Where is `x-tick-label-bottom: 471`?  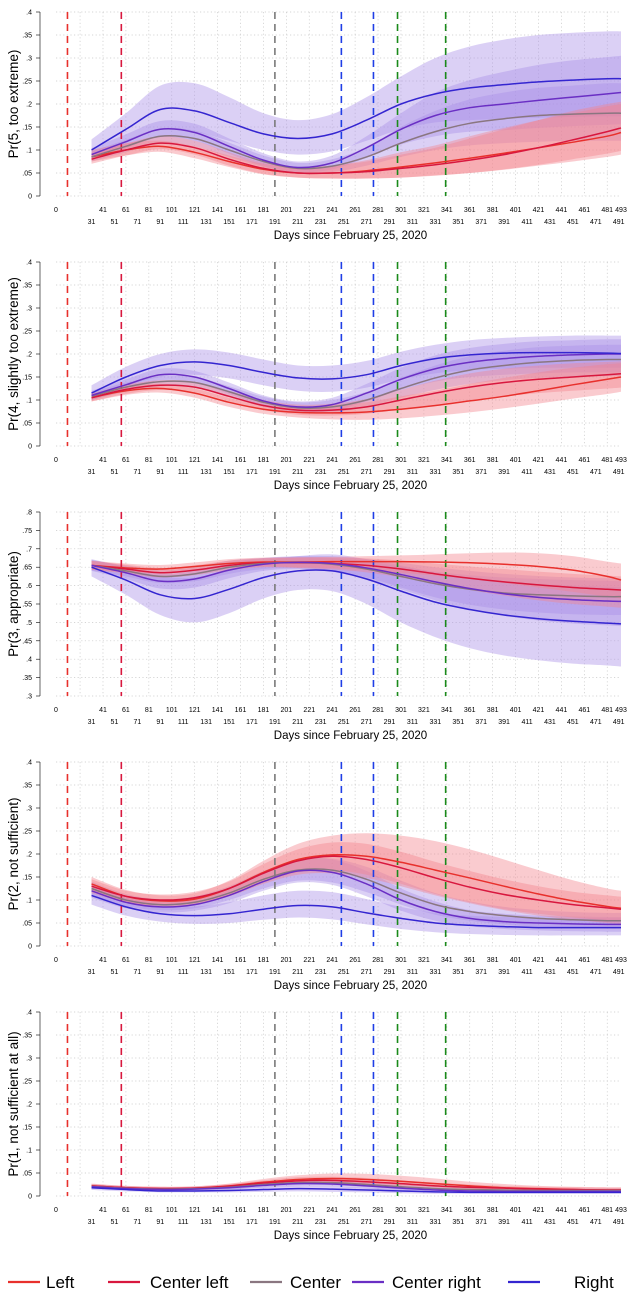 x-tick-label-bottom: 471 is located at coordinates (596, 722).